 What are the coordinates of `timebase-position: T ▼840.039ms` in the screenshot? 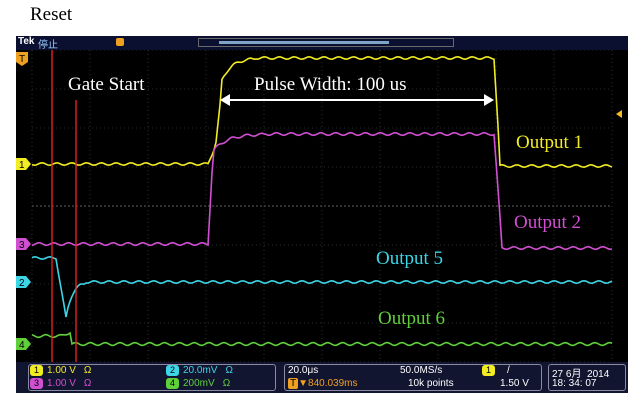 It's located at (322, 383).